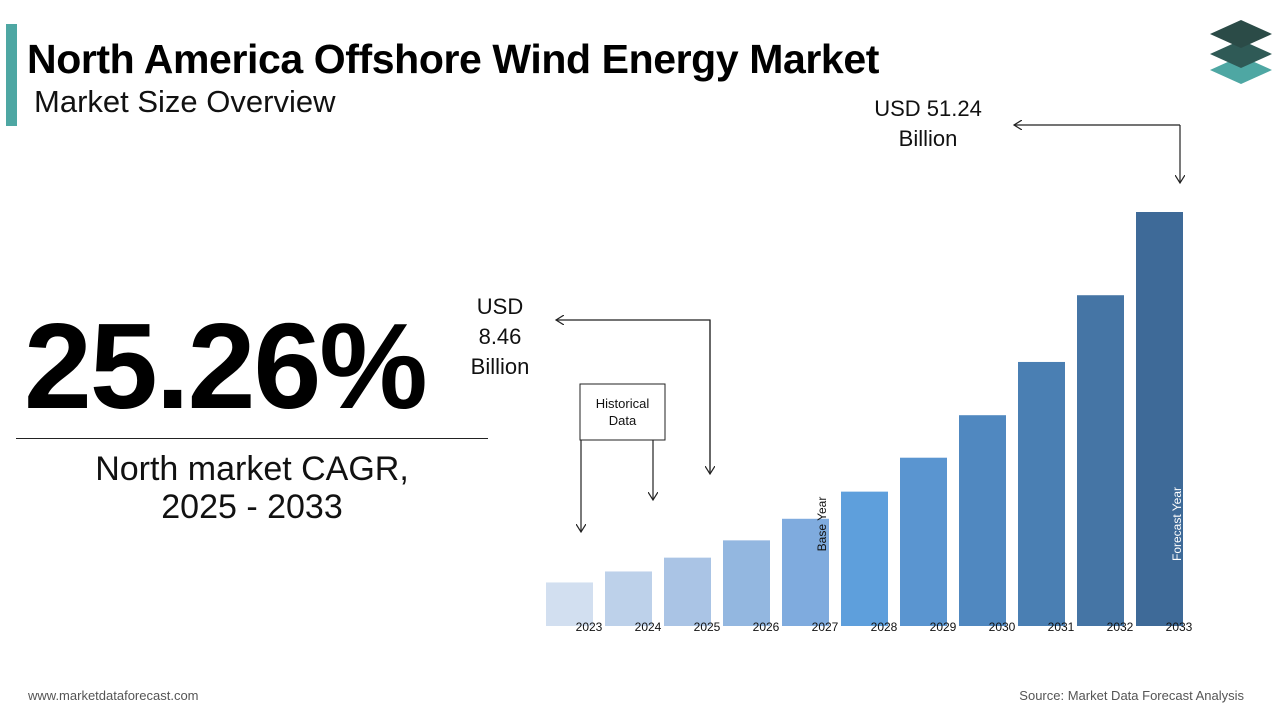 This screenshot has height=720, width=1280. I want to click on bar-2030, so click(982, 520).